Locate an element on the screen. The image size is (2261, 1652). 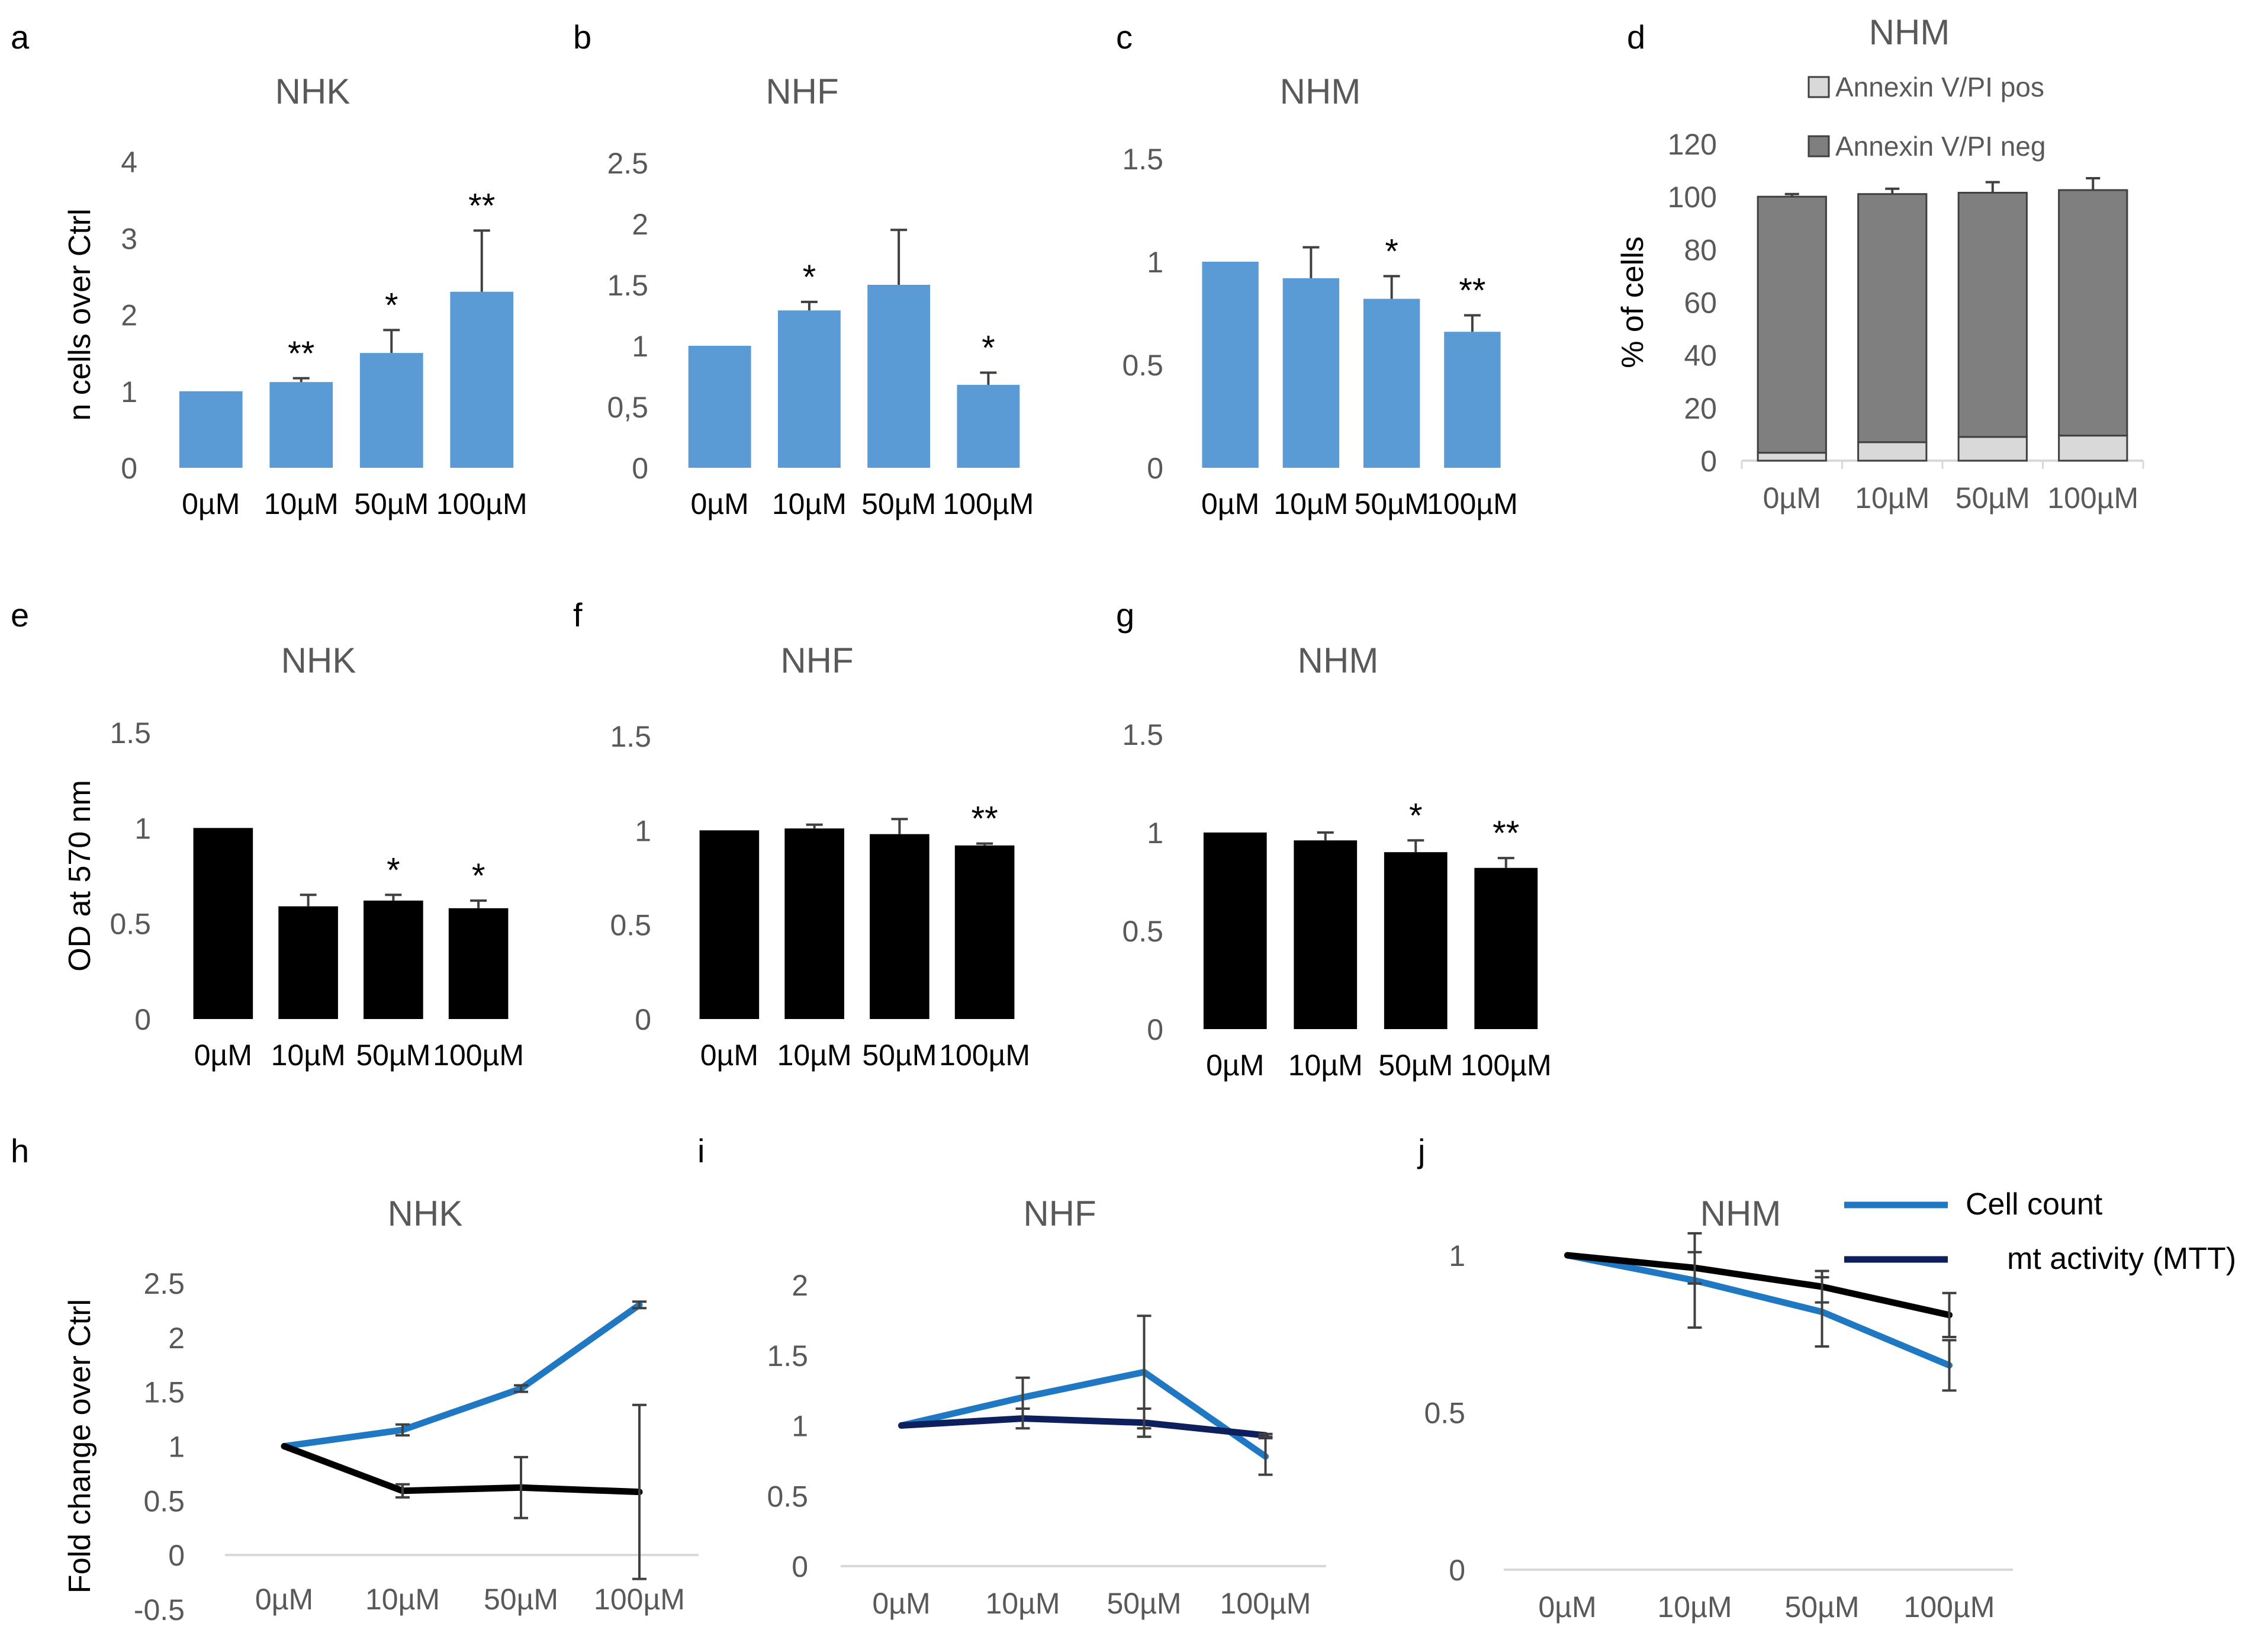
bar-10µM-Annexin V/PI neg is located at coordinates (1892, 318).